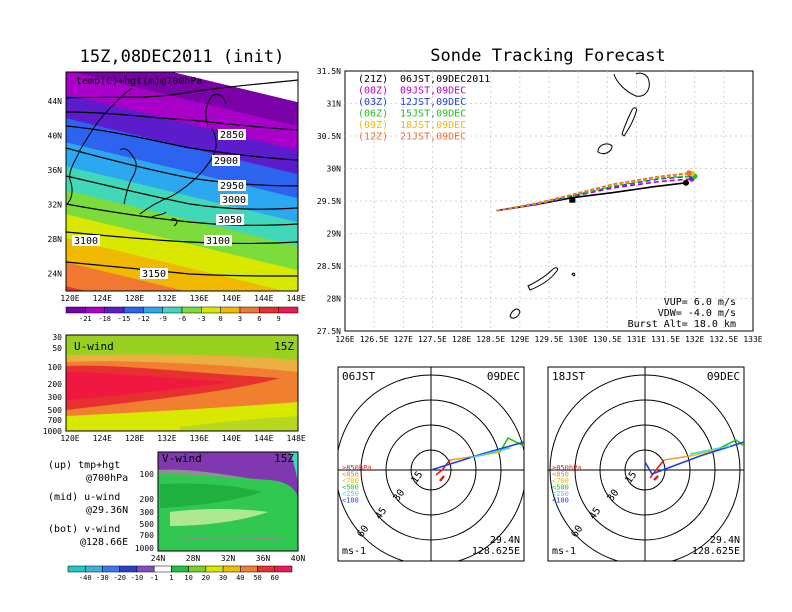  Describe the element at coordinates (124, 319) in the screenshot. I see `tick-label: -15` at that location.